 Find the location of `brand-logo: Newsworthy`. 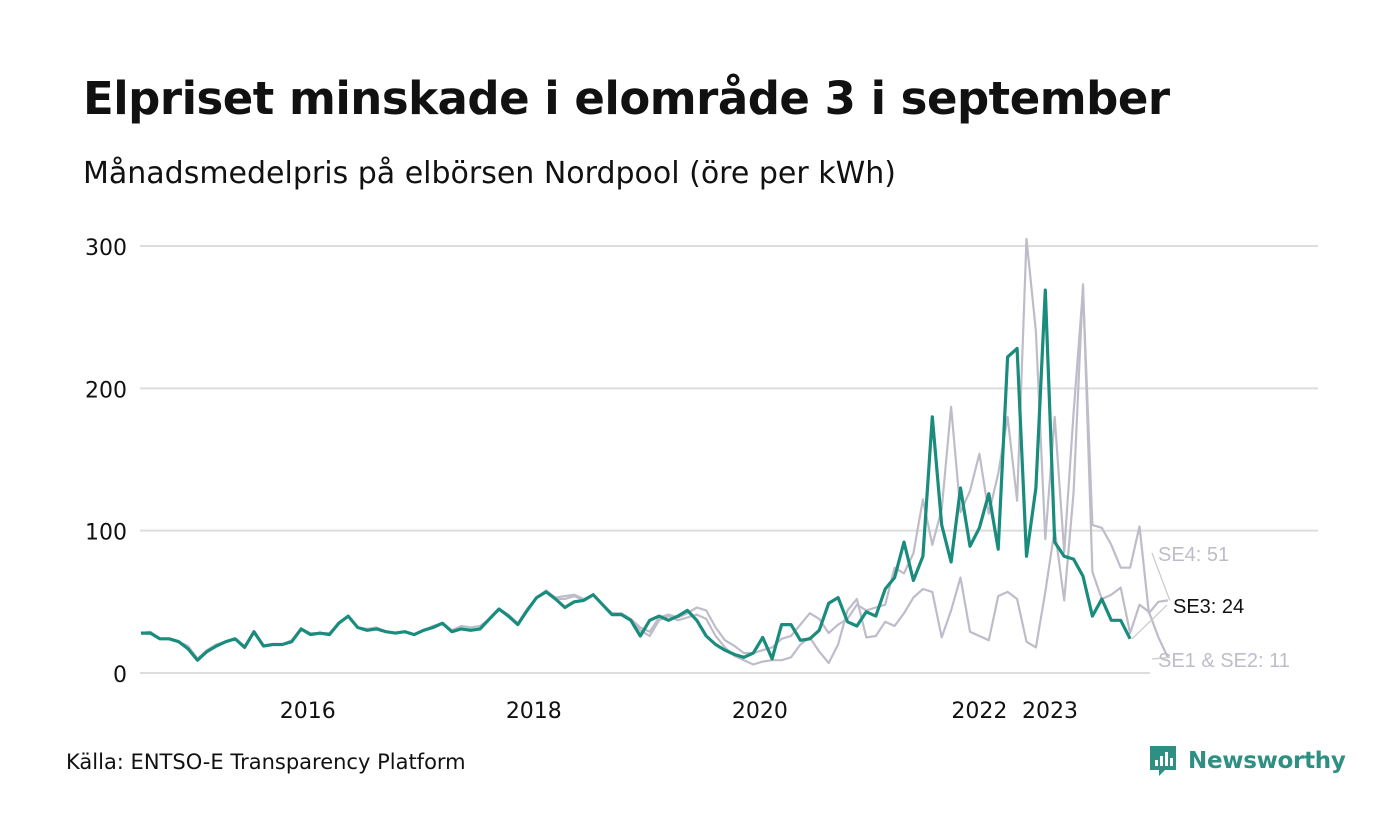

brand-logo: Newsworthy is located at coordinates (1247, 761).